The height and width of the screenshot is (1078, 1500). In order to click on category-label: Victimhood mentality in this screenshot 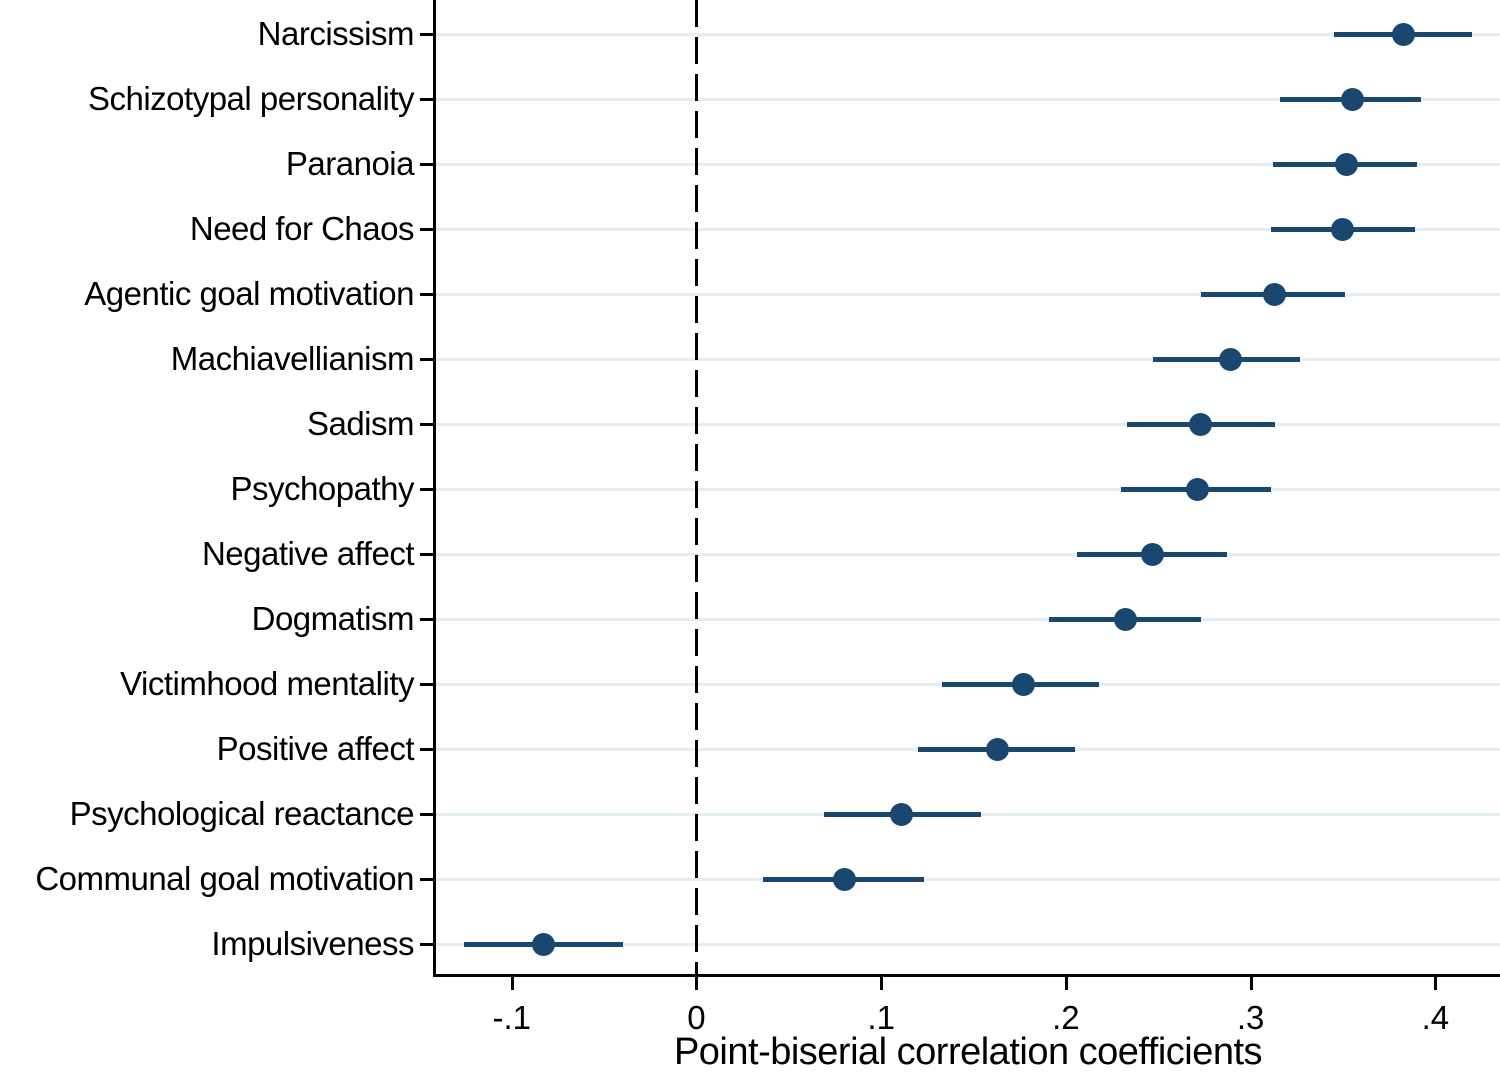, I will do `click(267, 683)`.